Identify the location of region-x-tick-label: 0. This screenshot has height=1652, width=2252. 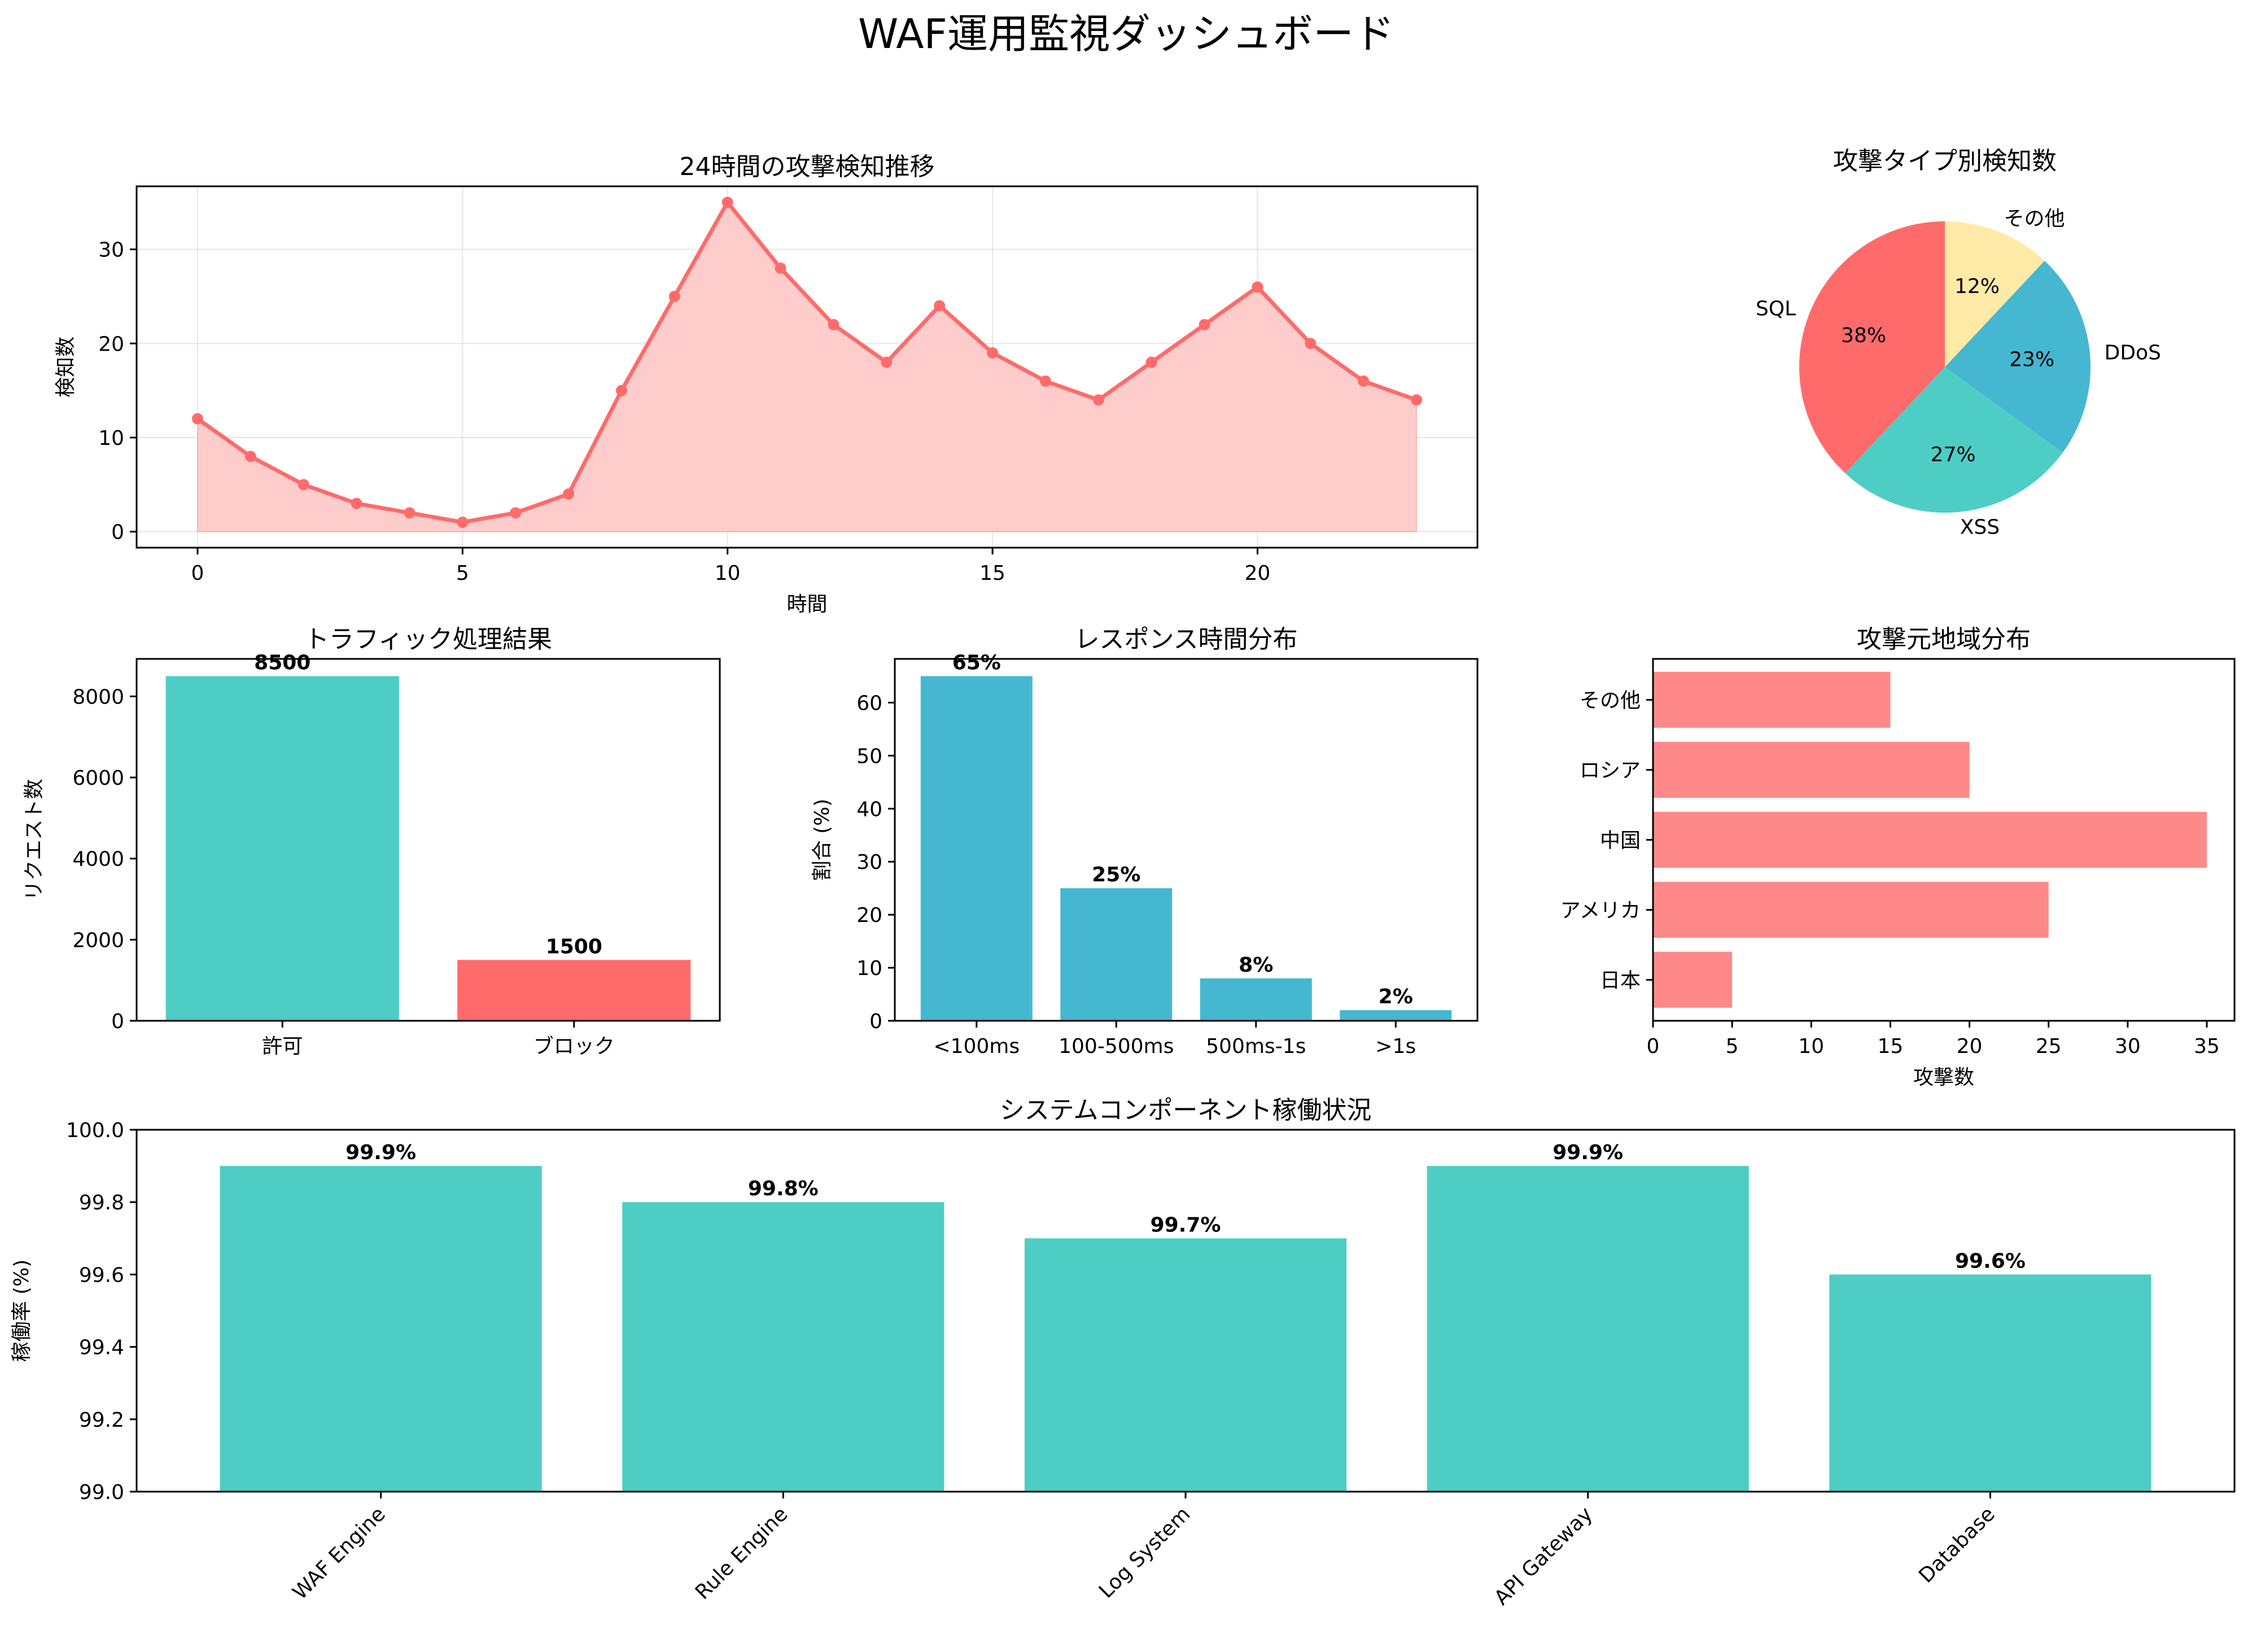
(1654, 1046).